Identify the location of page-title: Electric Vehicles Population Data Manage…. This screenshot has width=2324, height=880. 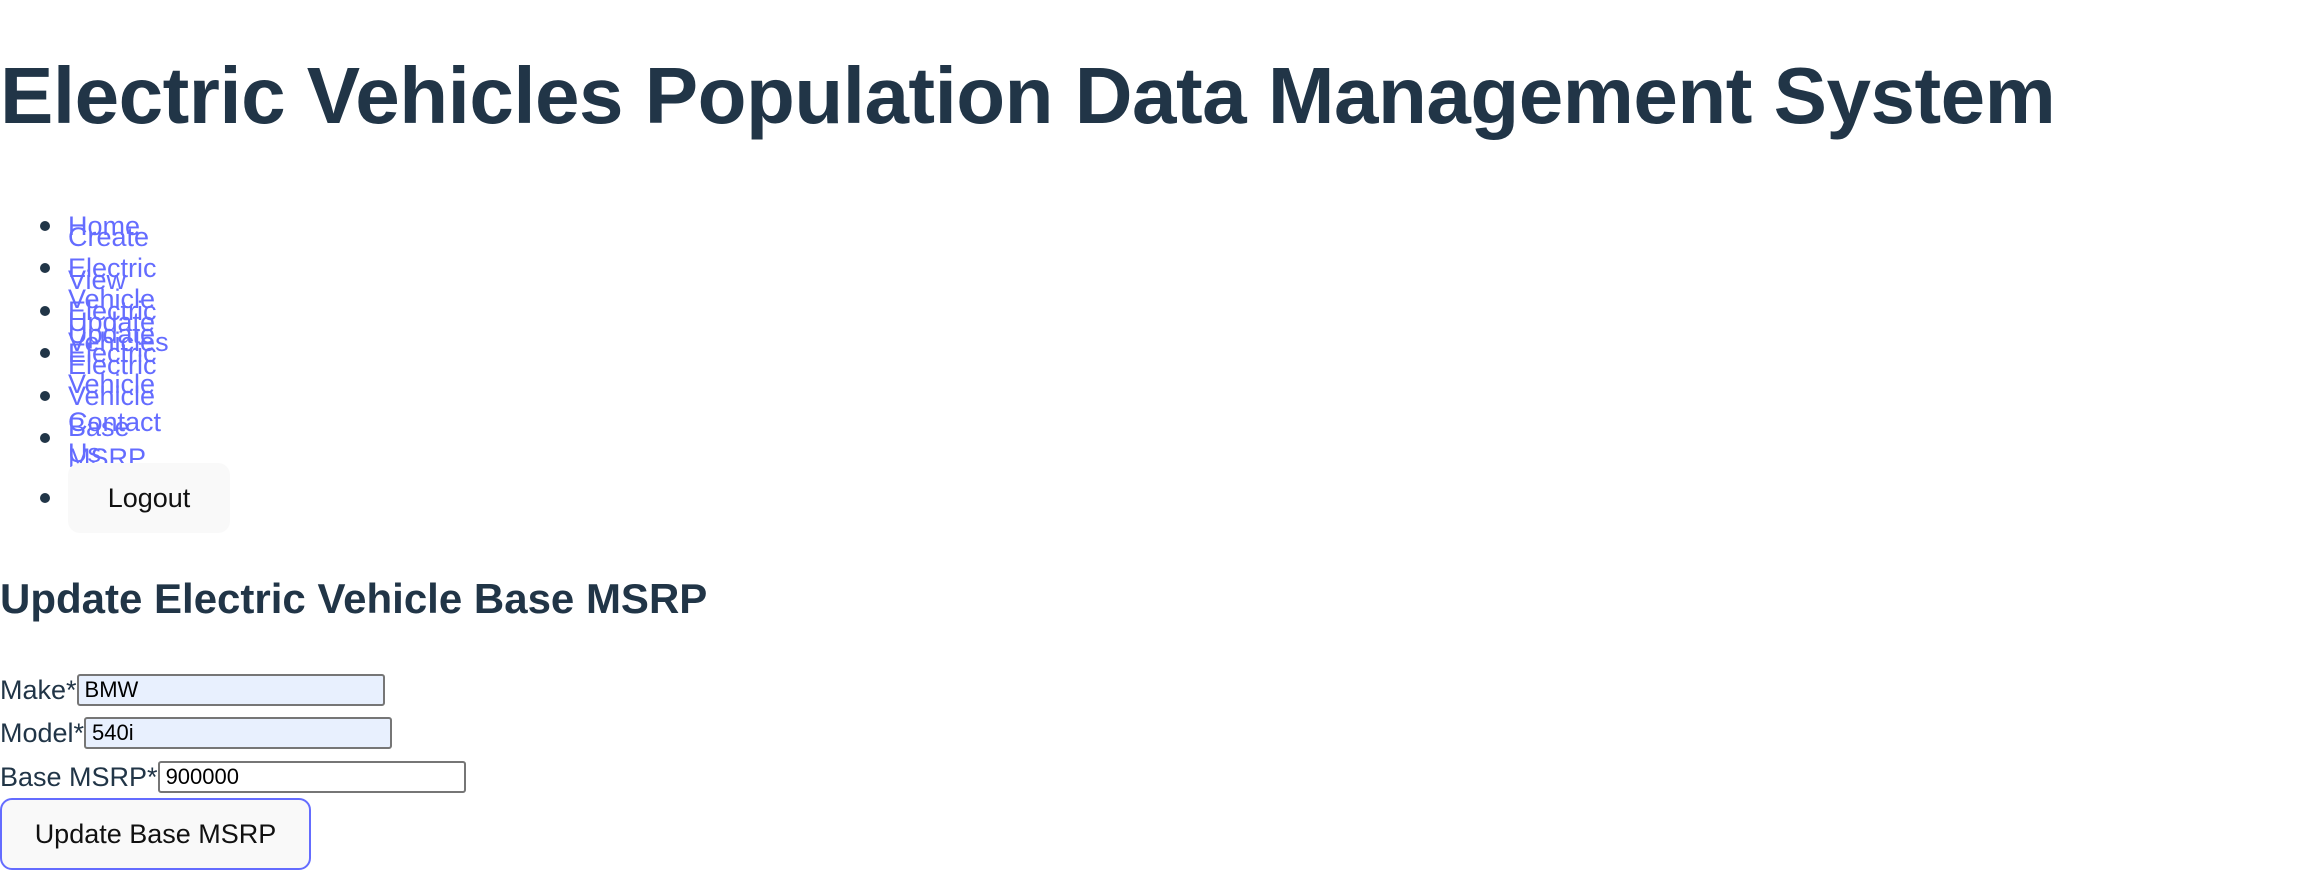
(1028, 95).